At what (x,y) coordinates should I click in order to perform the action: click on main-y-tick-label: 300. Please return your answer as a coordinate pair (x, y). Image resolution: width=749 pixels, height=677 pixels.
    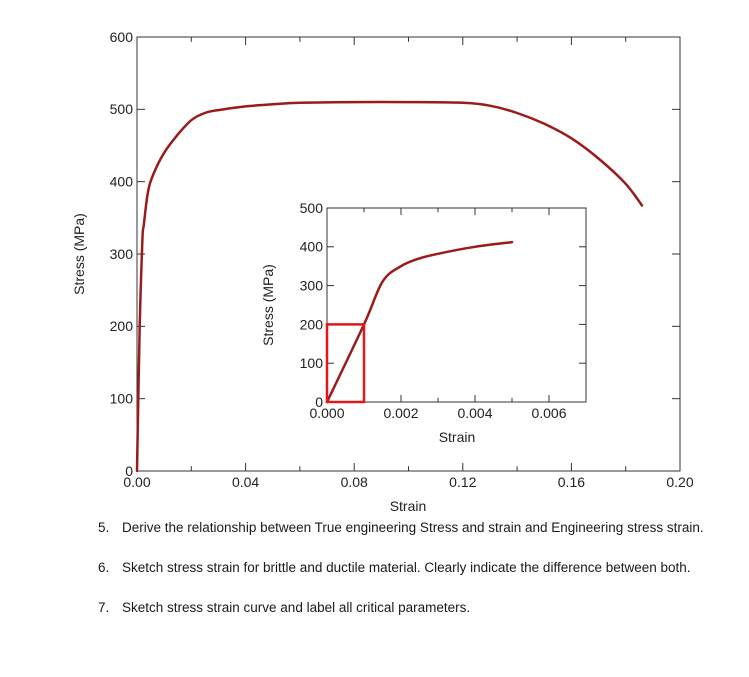
    Looking at the image, I should click on (122, 254).